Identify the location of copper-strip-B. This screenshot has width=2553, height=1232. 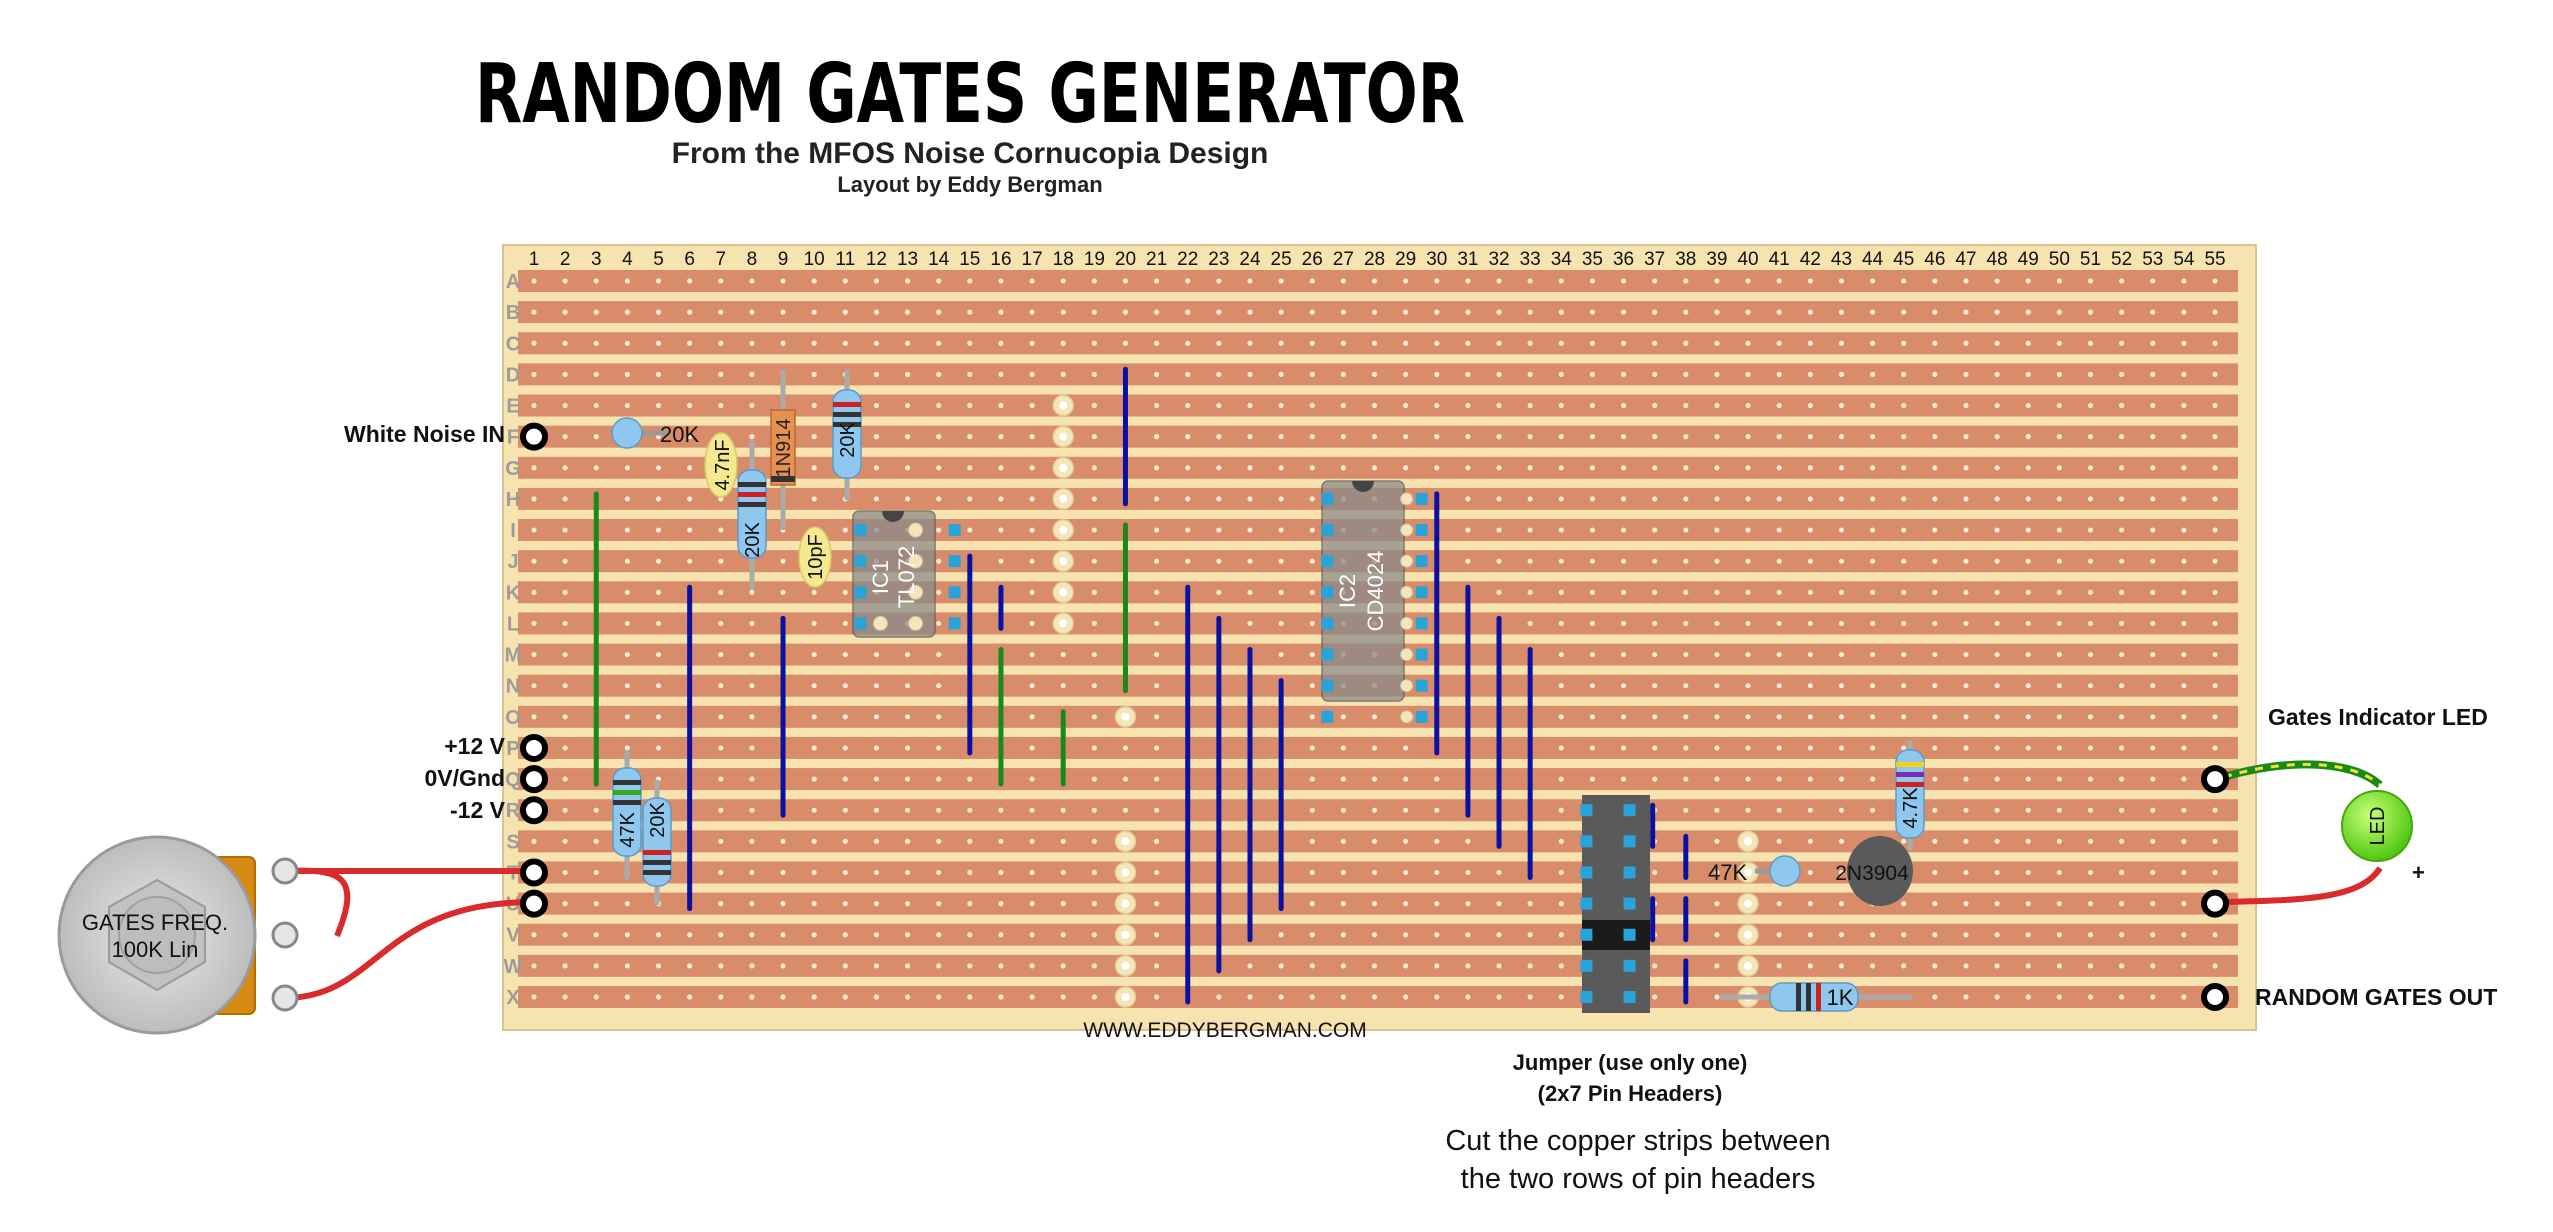
(1378, 312).